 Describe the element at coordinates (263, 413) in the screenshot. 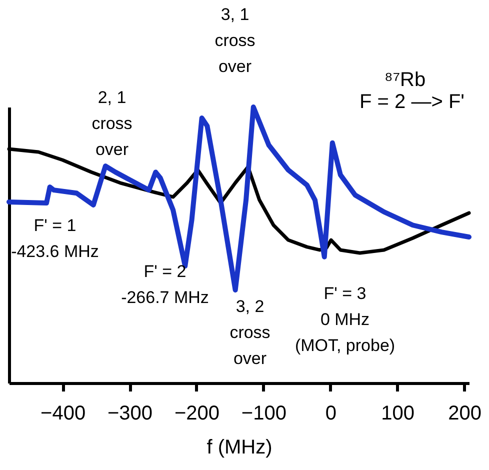

I see `x-tick-label: −100` at that location.